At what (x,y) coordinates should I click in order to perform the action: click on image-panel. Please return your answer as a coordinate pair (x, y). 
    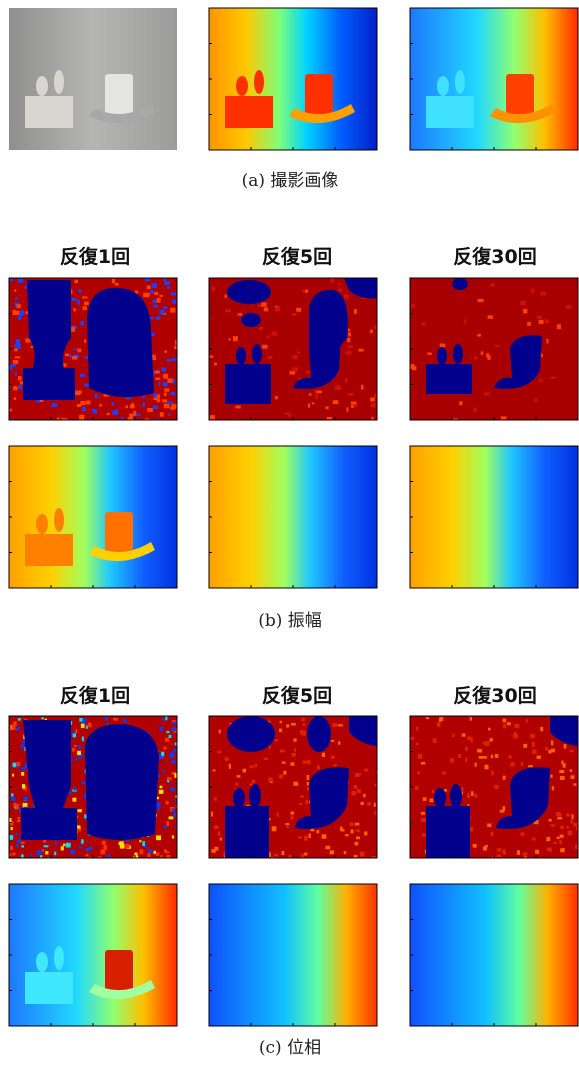
    Looking at the image, I should click on (494, 955).